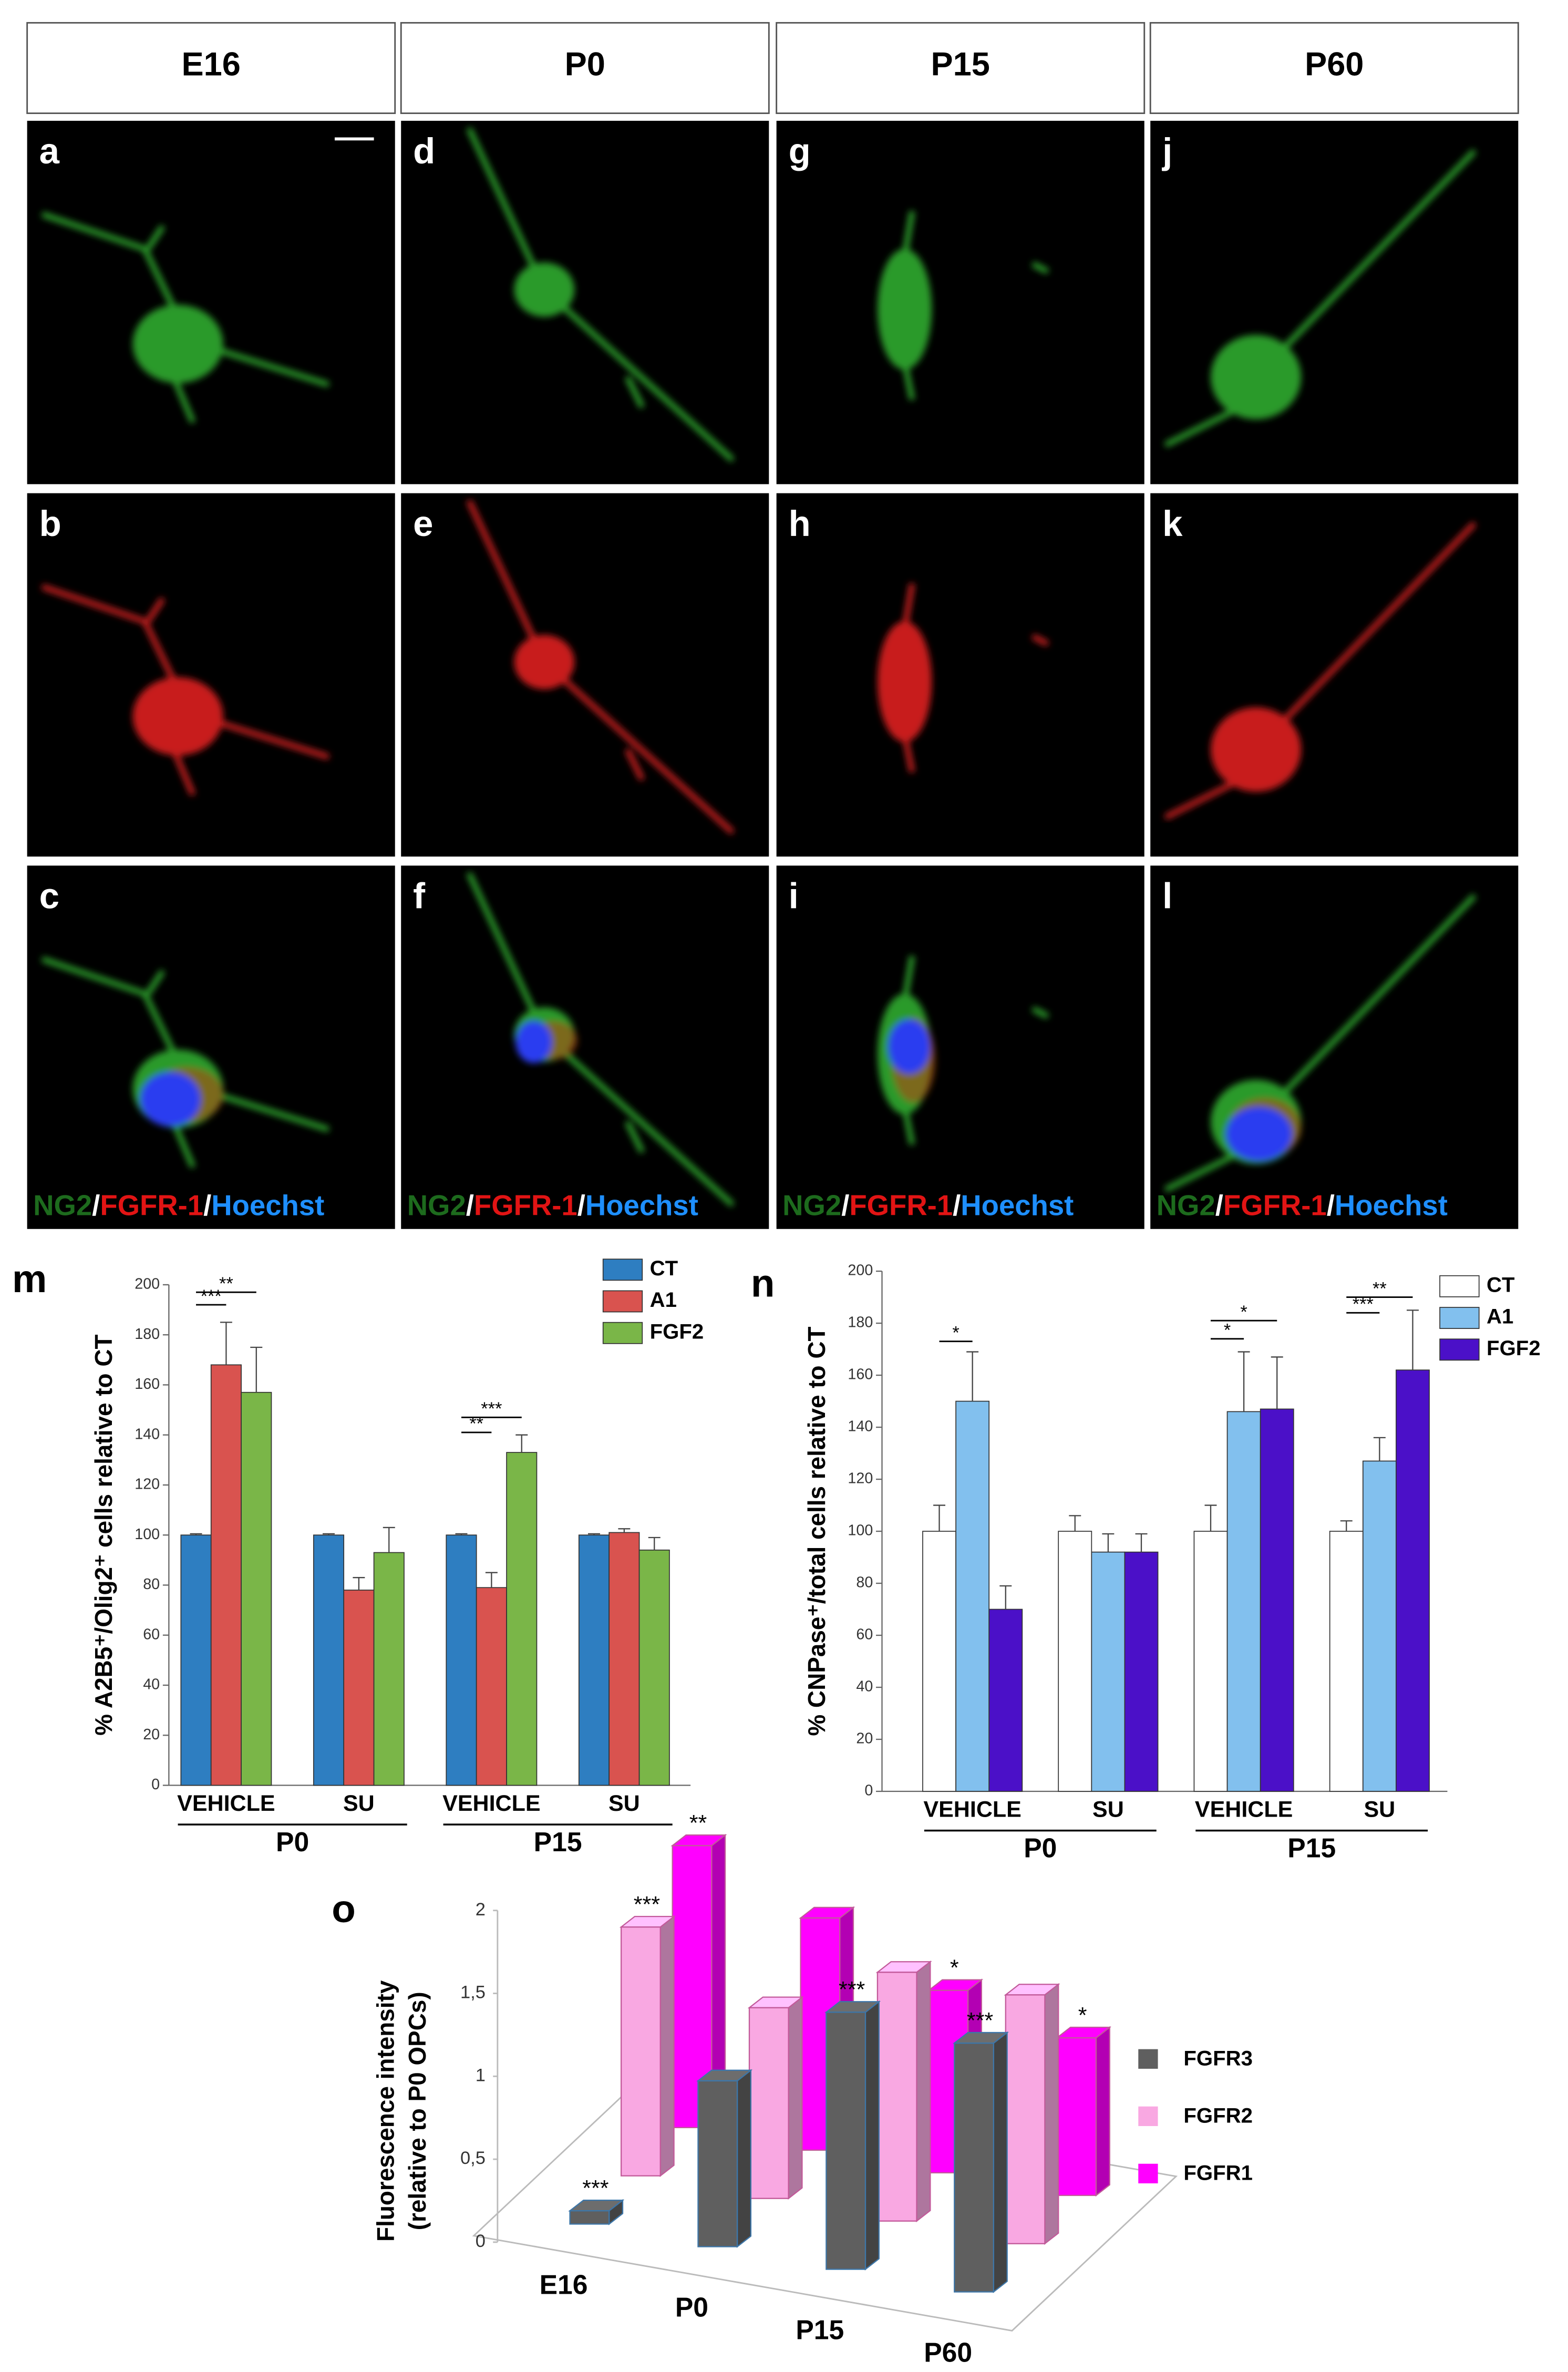  I want to click on x-tick-label: E16, so click(564, 2284).